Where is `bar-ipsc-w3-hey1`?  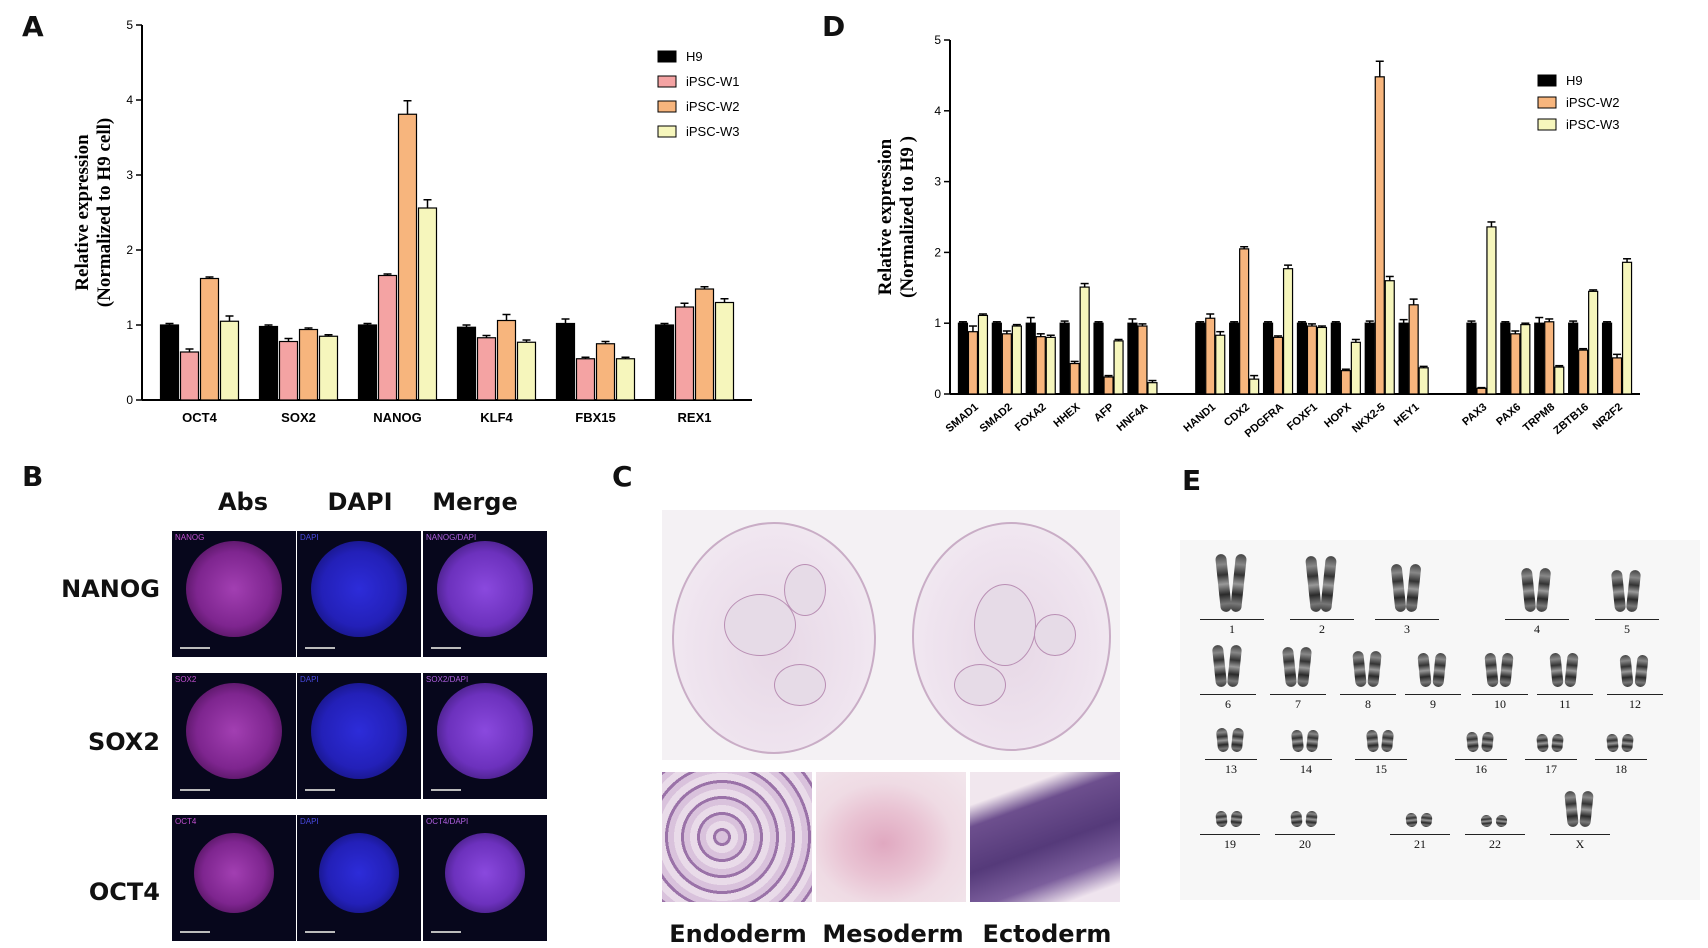 bar-ipsc-w3-hey1 is located at coordinates (1423, 381).